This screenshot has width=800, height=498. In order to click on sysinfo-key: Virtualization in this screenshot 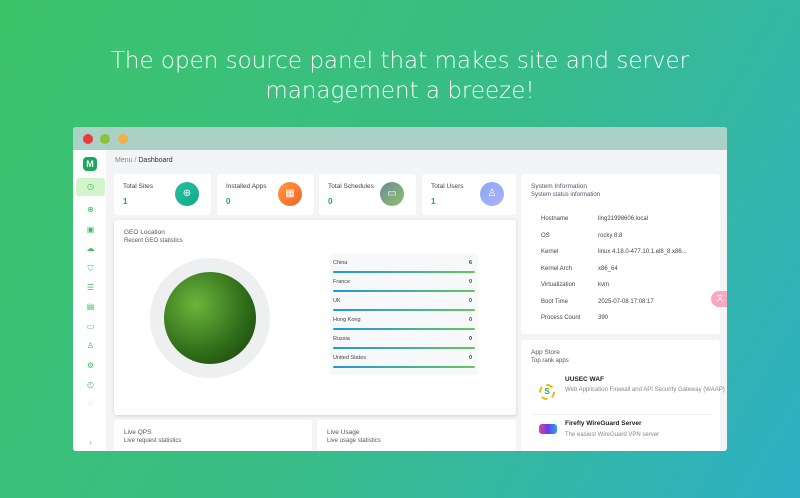, I will do `click(558, 285)`.